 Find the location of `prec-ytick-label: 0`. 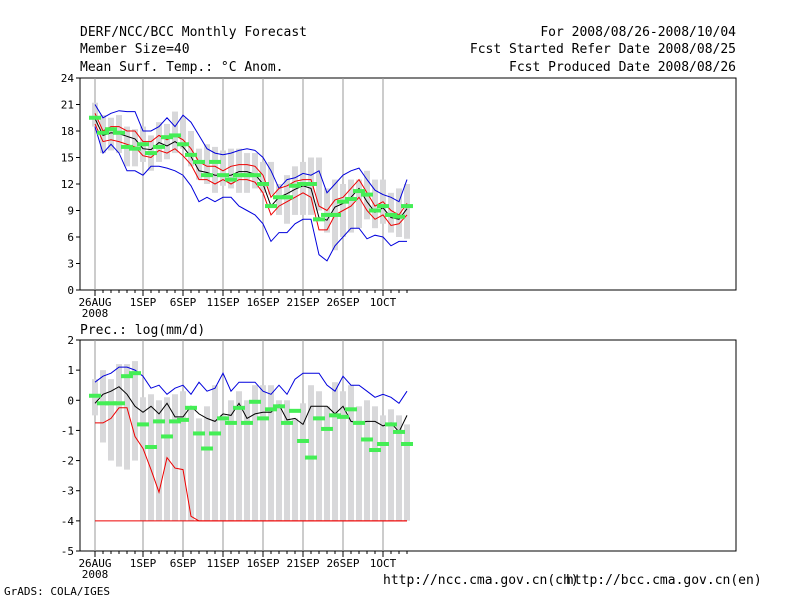

prec-ytick-label: 0 is located at coordinates (70, 400).